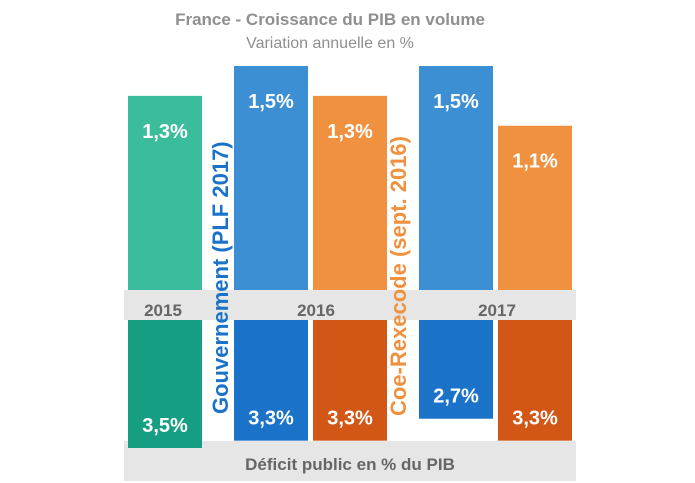 The width and height of the screenshot is (695, 483). Describe the element at coordinates (535, 380) in the screenshot. I see `deficit-bar-2017-coe-rexecode-sept-2016` at that location.